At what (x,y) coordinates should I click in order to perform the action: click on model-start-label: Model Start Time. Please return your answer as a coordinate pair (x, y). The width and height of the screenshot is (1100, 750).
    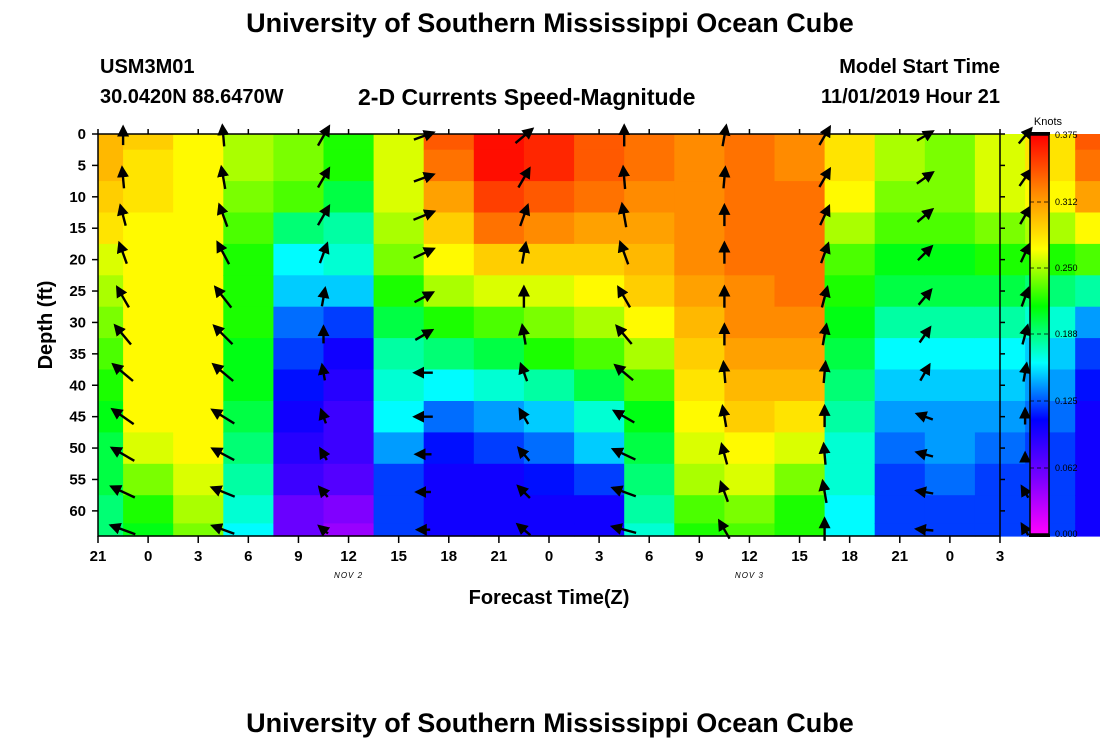
    Looking at the image, I should click on (919, 67).